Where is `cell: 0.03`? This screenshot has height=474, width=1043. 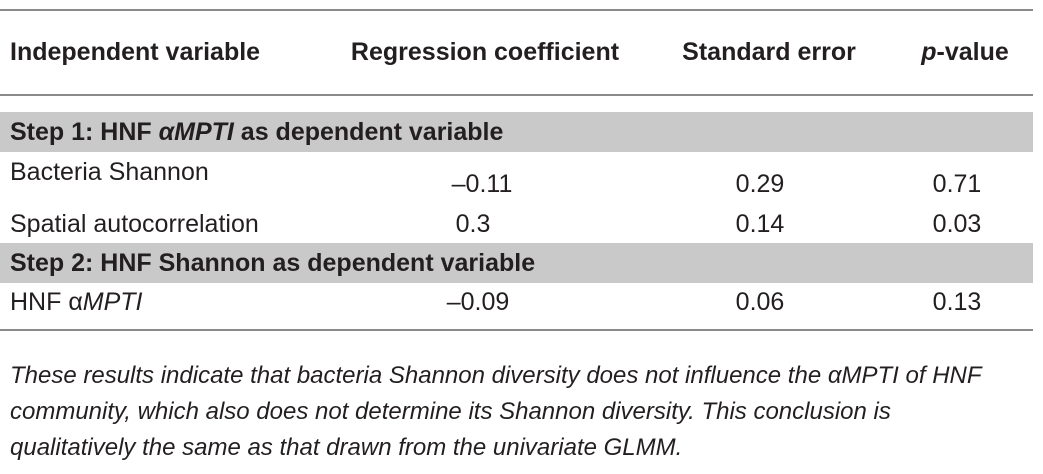
cell: 0.03 is located at coordinates (957, 224).